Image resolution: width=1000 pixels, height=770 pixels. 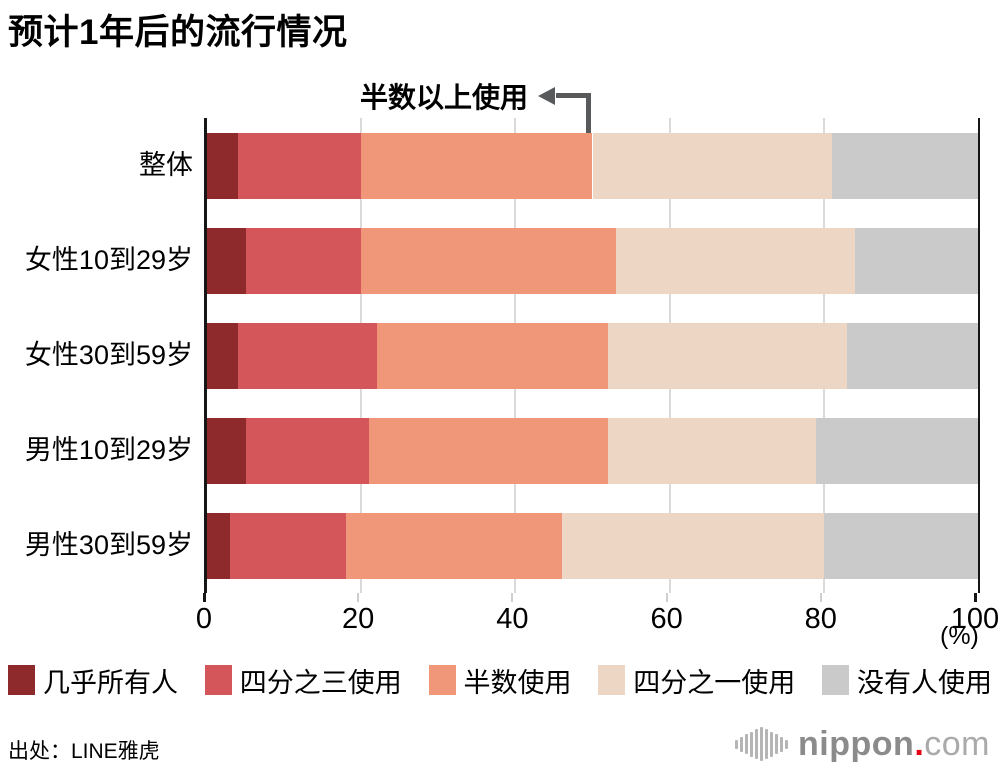 What do you see at coordinates (108, 545) in the screenshot?
I see `category-label: 男性30到59岁` at bounding box center [108, 545].